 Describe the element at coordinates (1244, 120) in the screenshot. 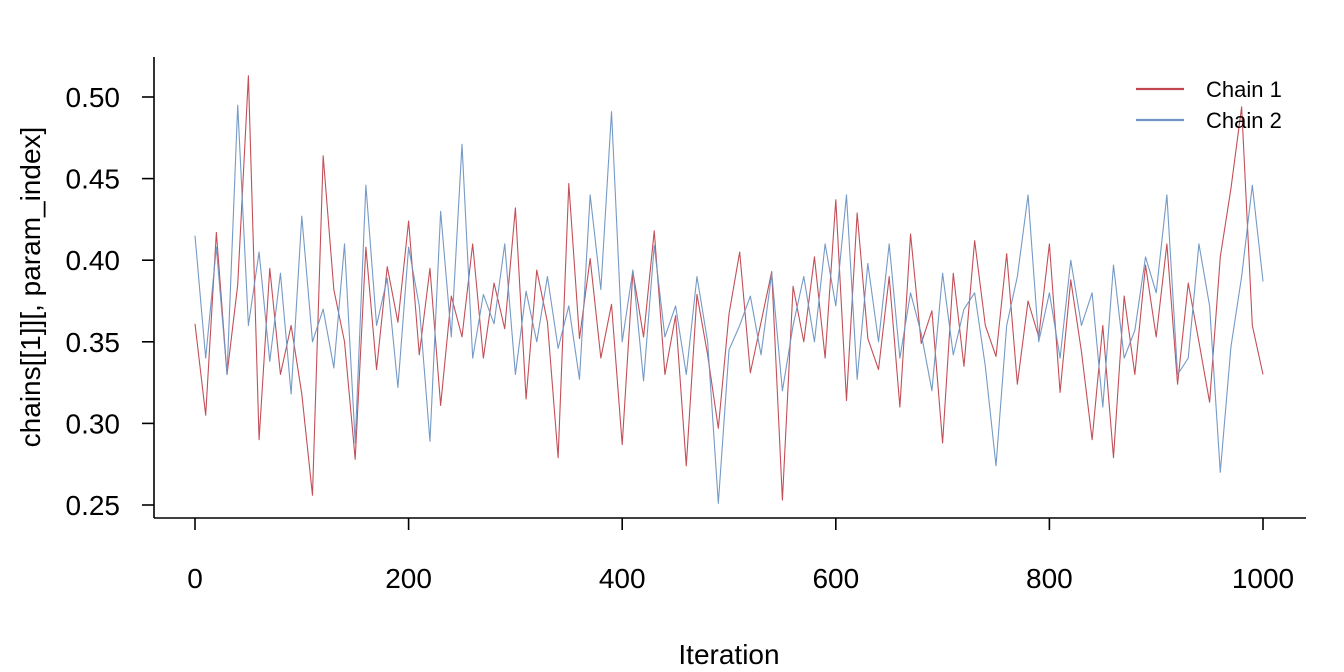

I see `legend-label-chain-2: Chain 2` at that location.